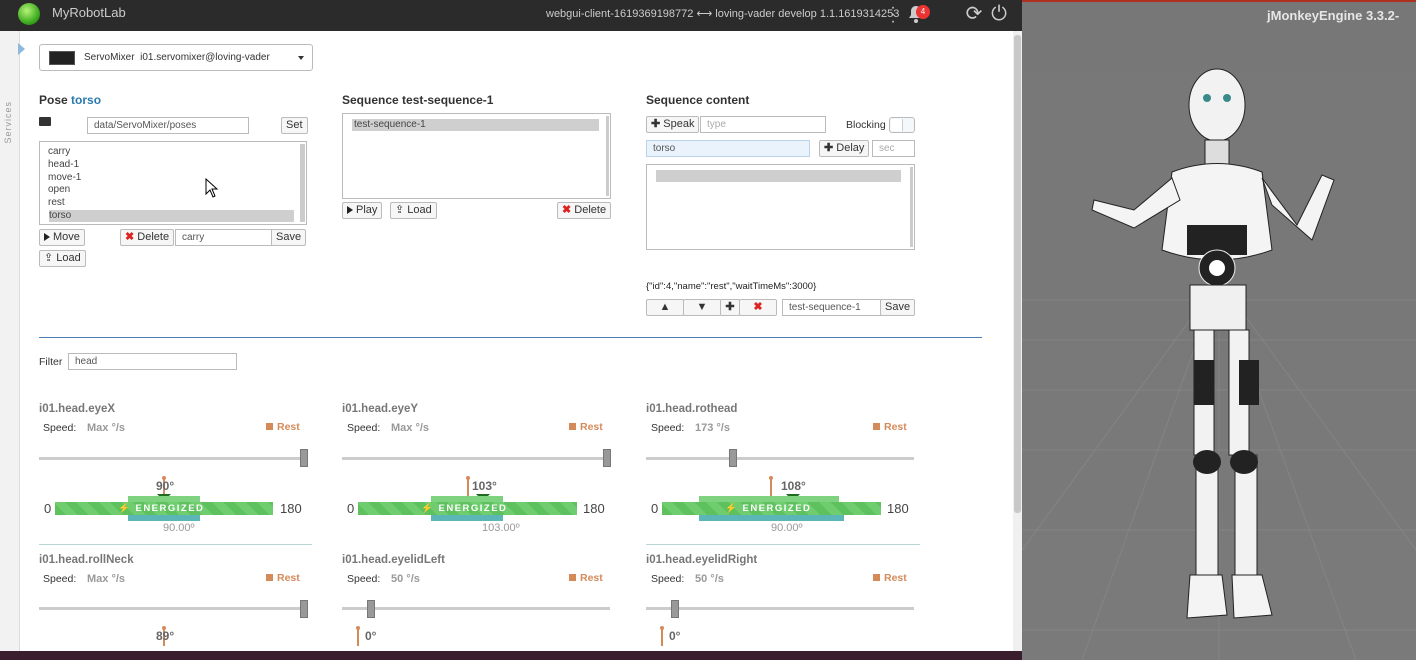 This screenshot has width=1416, height=660. Describe the element at coordinates (475, 125) in the screenshot. I see `sequence-item-selected: test-sequence-1` at that location.